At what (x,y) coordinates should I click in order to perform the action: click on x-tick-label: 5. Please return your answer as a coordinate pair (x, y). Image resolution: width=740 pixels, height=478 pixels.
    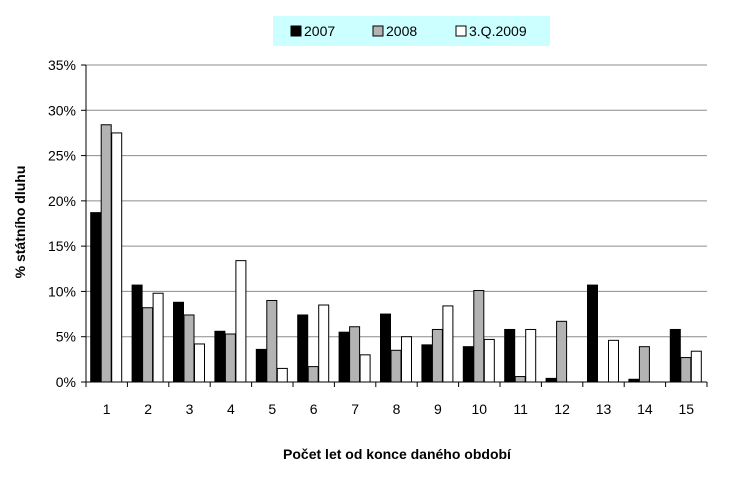
    Looking at the image, I should click on (272, 409).